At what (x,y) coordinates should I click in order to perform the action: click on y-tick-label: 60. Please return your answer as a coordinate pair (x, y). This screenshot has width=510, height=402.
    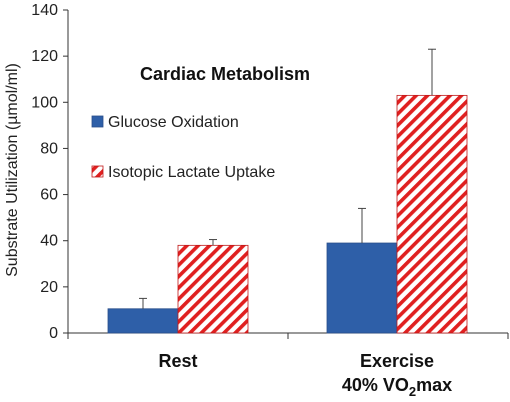
    Looking at the image, I should click on (49, 195).